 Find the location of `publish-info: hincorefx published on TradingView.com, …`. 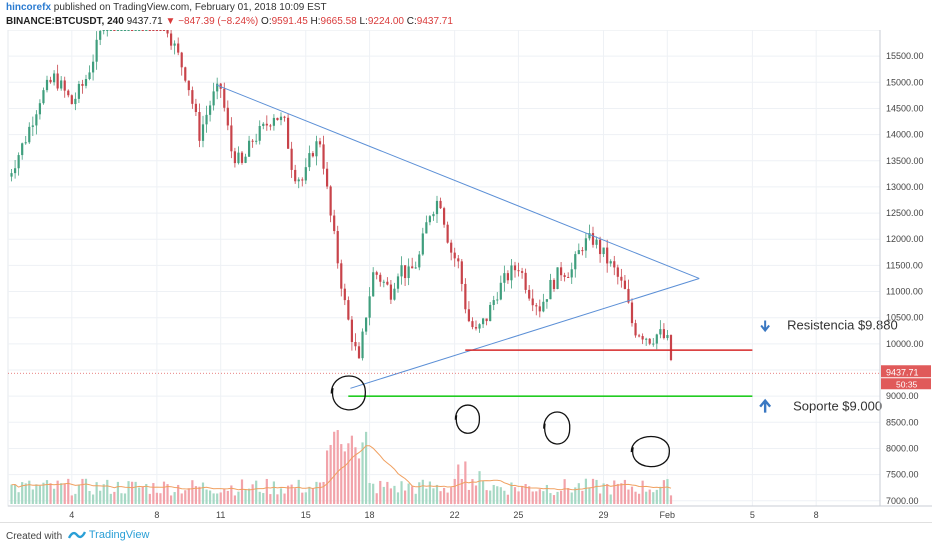

publish-info: hincorefx published on TradingView.com, … is located at coordinates (166, 7).